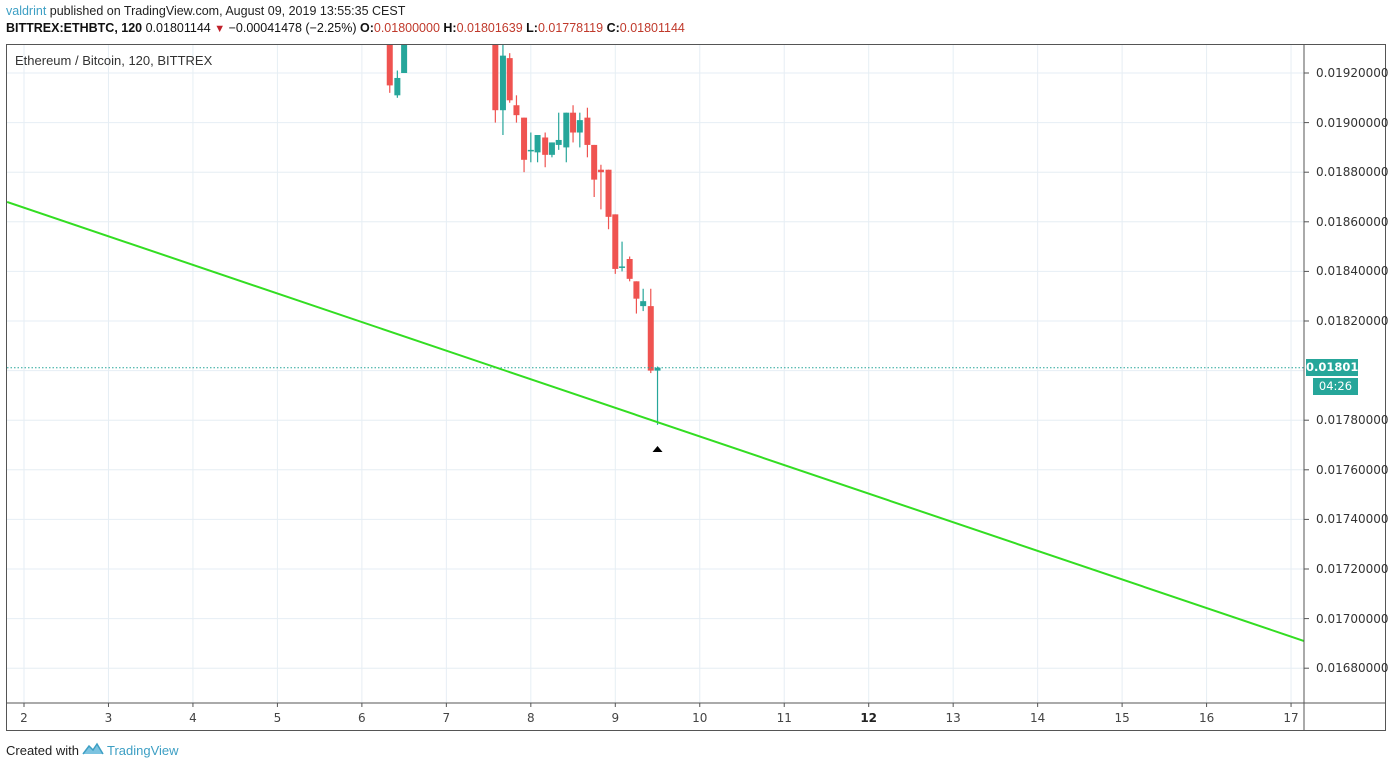  What do you see at coordinates (193, 718) in the screenshot?
I see `time-axis-label: 4` at bounding box center [193, 718].